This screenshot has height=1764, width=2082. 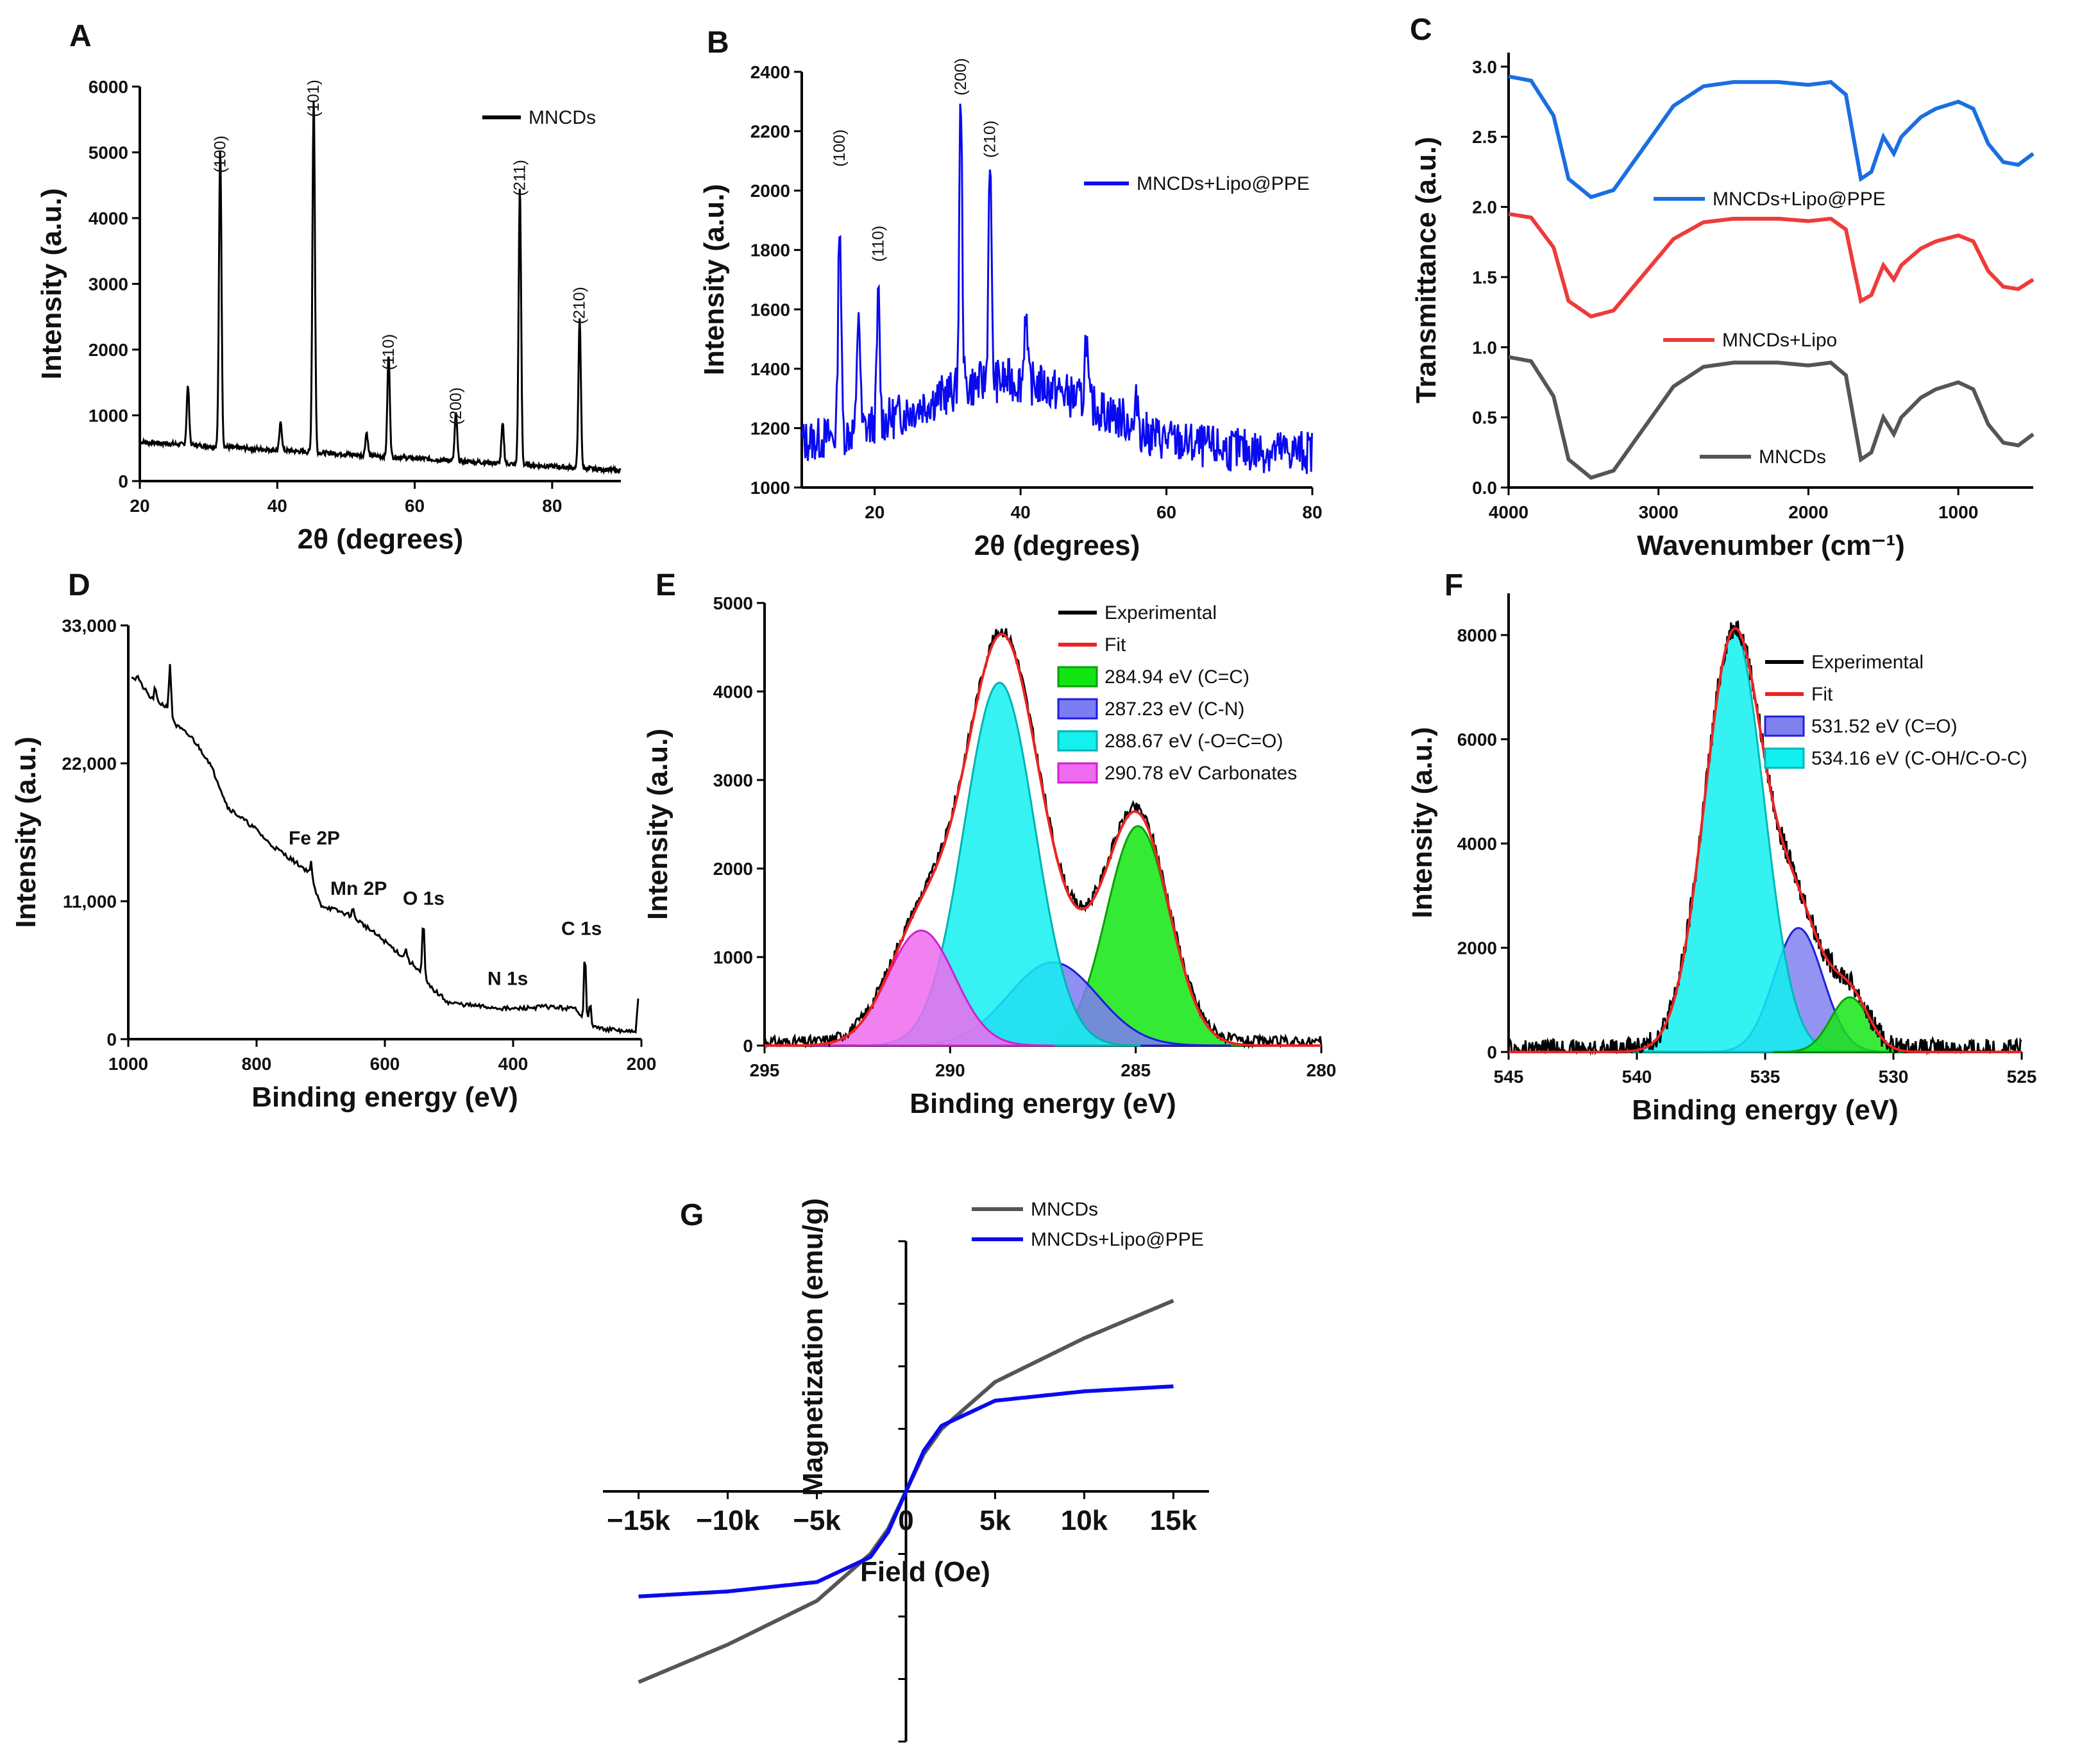 What do you see at coordinates (1193, 741) in the screenshot?
I see `legend-label: 288.67 eV (-O=C=O)` at bounding box center [1193, 741].